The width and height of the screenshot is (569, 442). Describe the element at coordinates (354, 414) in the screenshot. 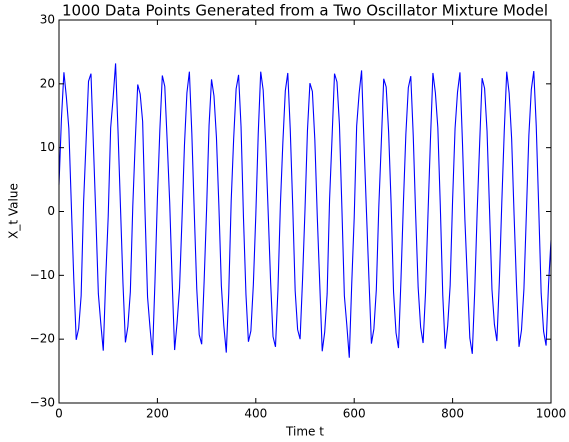

I see `x-tick-label: 600` at that location.